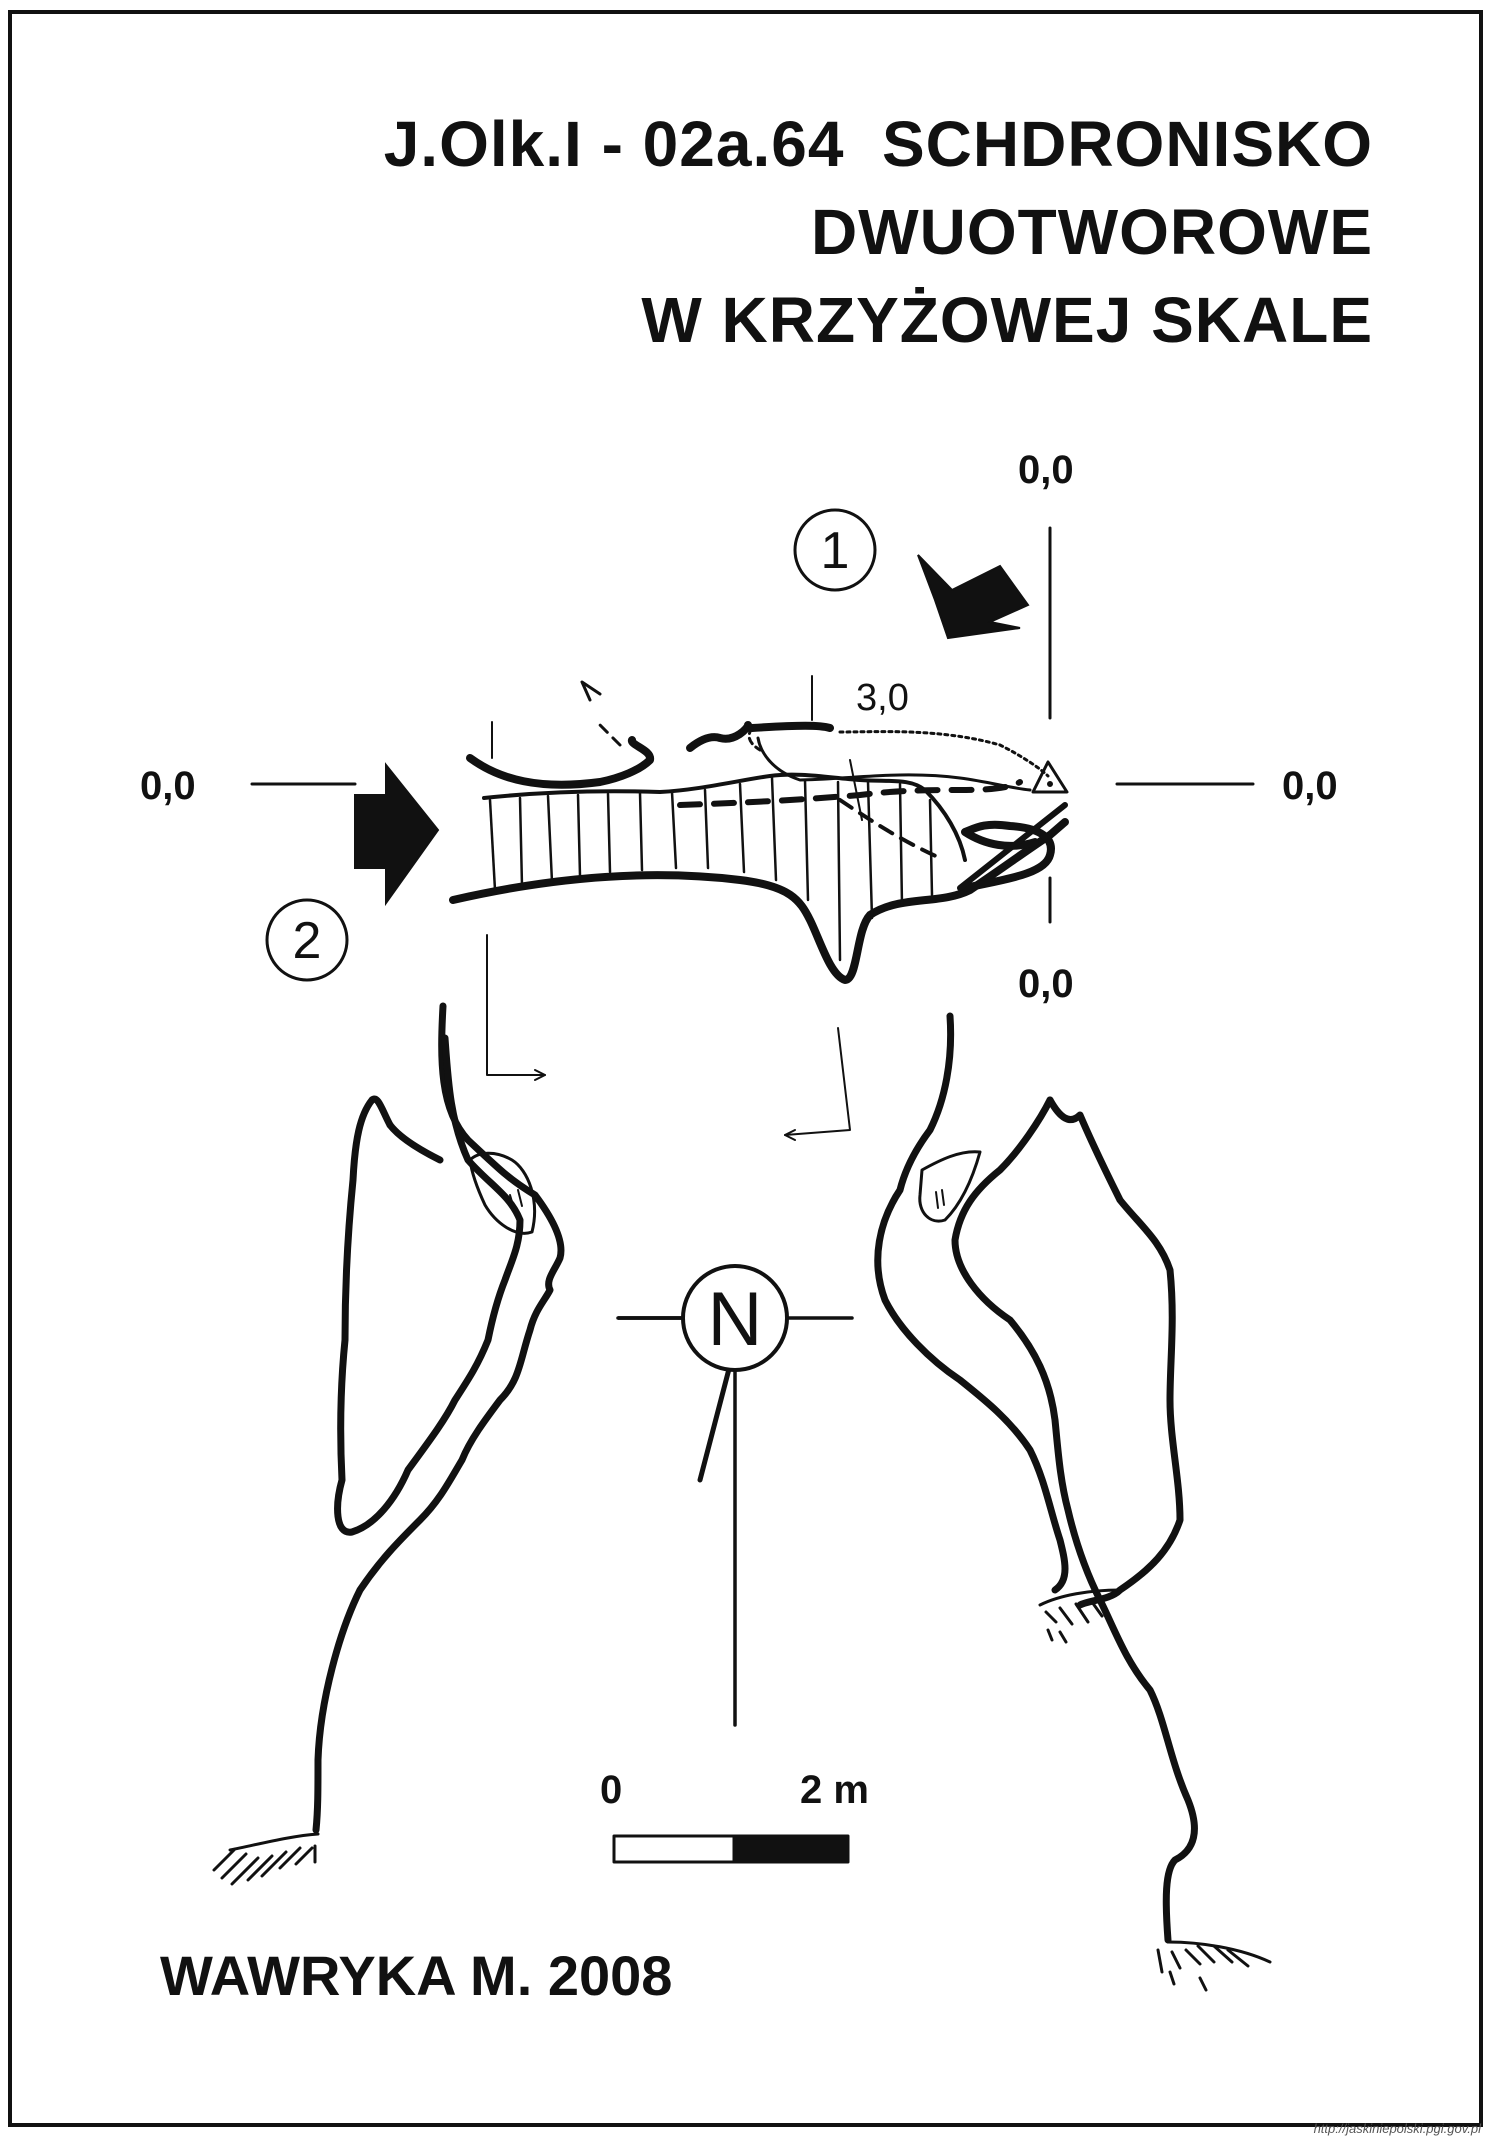 The image size is (1491, 2137). Describe the element at coordinates (1080, 1616) in the screenshot. I see `plan-right-mid-scree` at that location.